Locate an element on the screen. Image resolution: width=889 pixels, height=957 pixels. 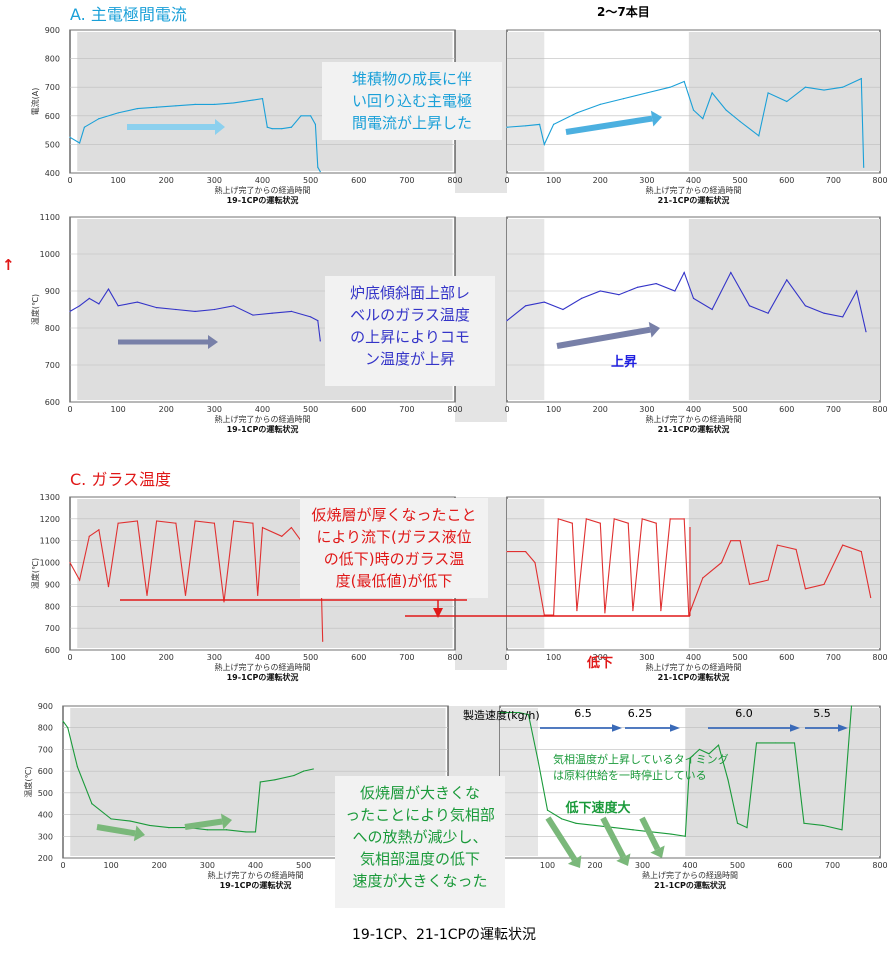
right-annotation-label: 上昇 is located at coordinates (612, 155).